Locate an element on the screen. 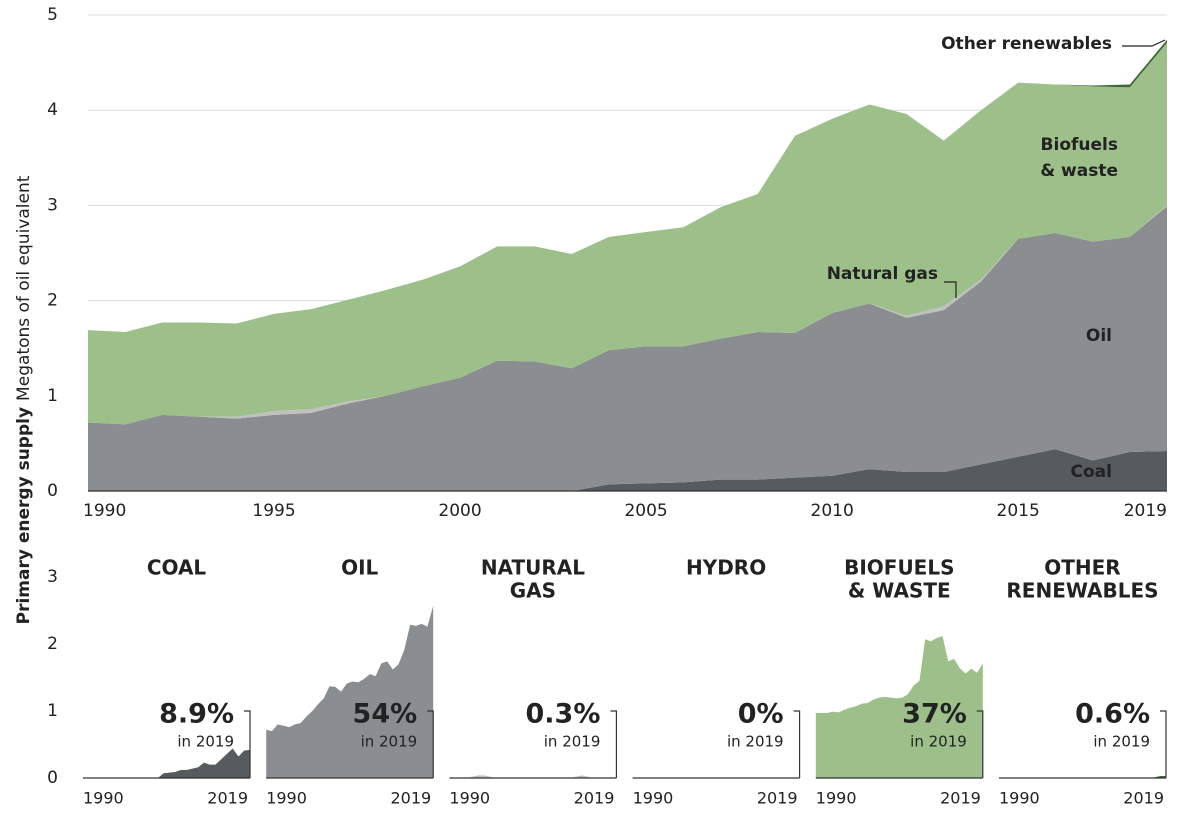  x-tick-label: 2010 is located at coordinates (832, 511).